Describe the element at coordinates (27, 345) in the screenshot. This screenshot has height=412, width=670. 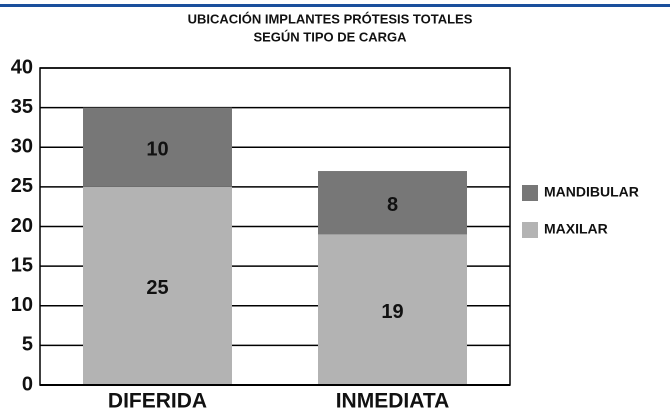
I see `y-tick-label: 5` at that location.